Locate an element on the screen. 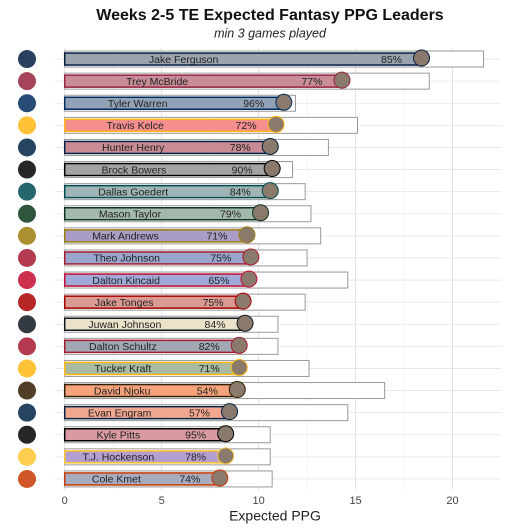 The image size is (512, 529). player-name: Hunter Henry is located at coordinates (133, 148).